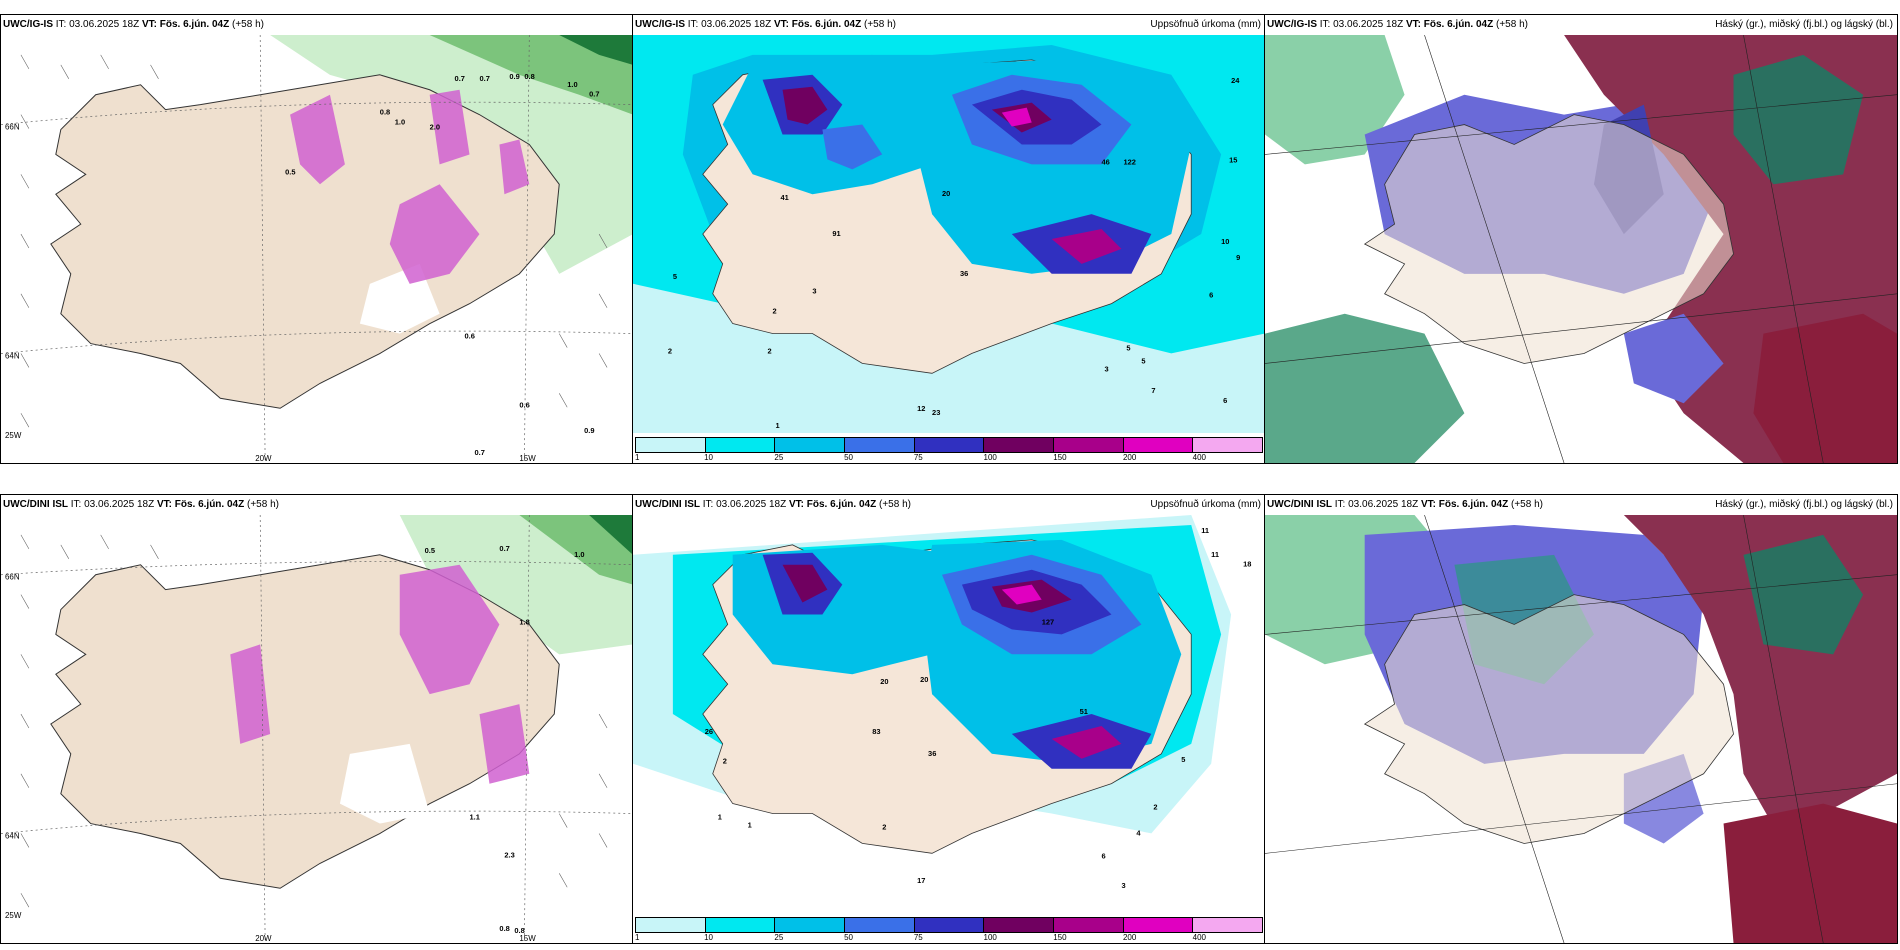  I want to click on precip-colorbar: 1 10 25 50 75 100 150 200 400, so click(949, 929).